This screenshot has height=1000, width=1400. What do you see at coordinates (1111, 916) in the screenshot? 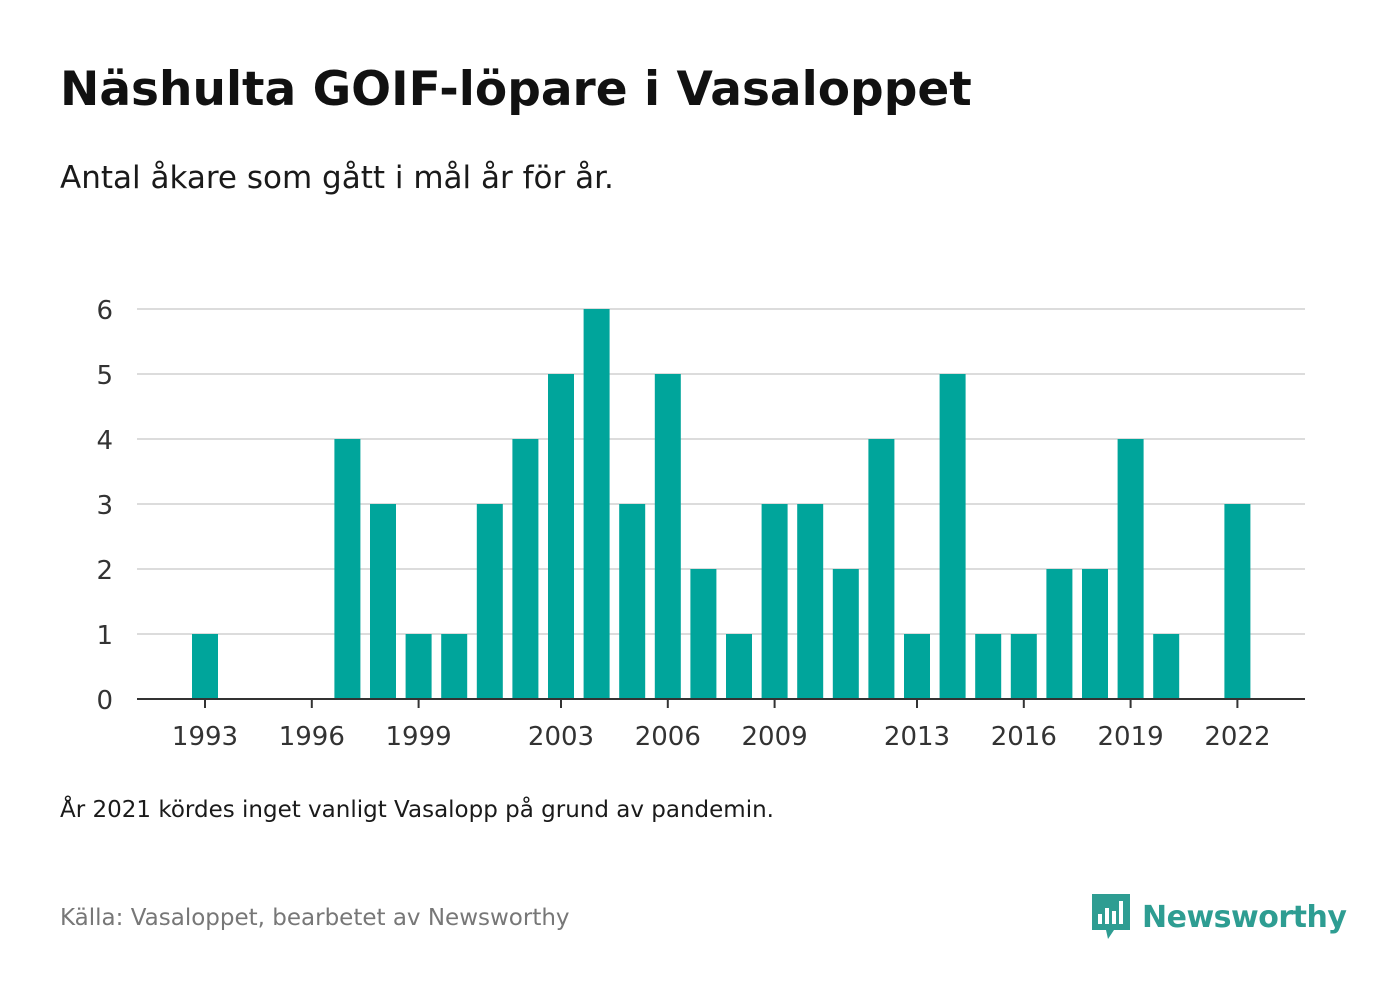
I see `newsworthy-logo-icon` at bounding box center [1111, 916].